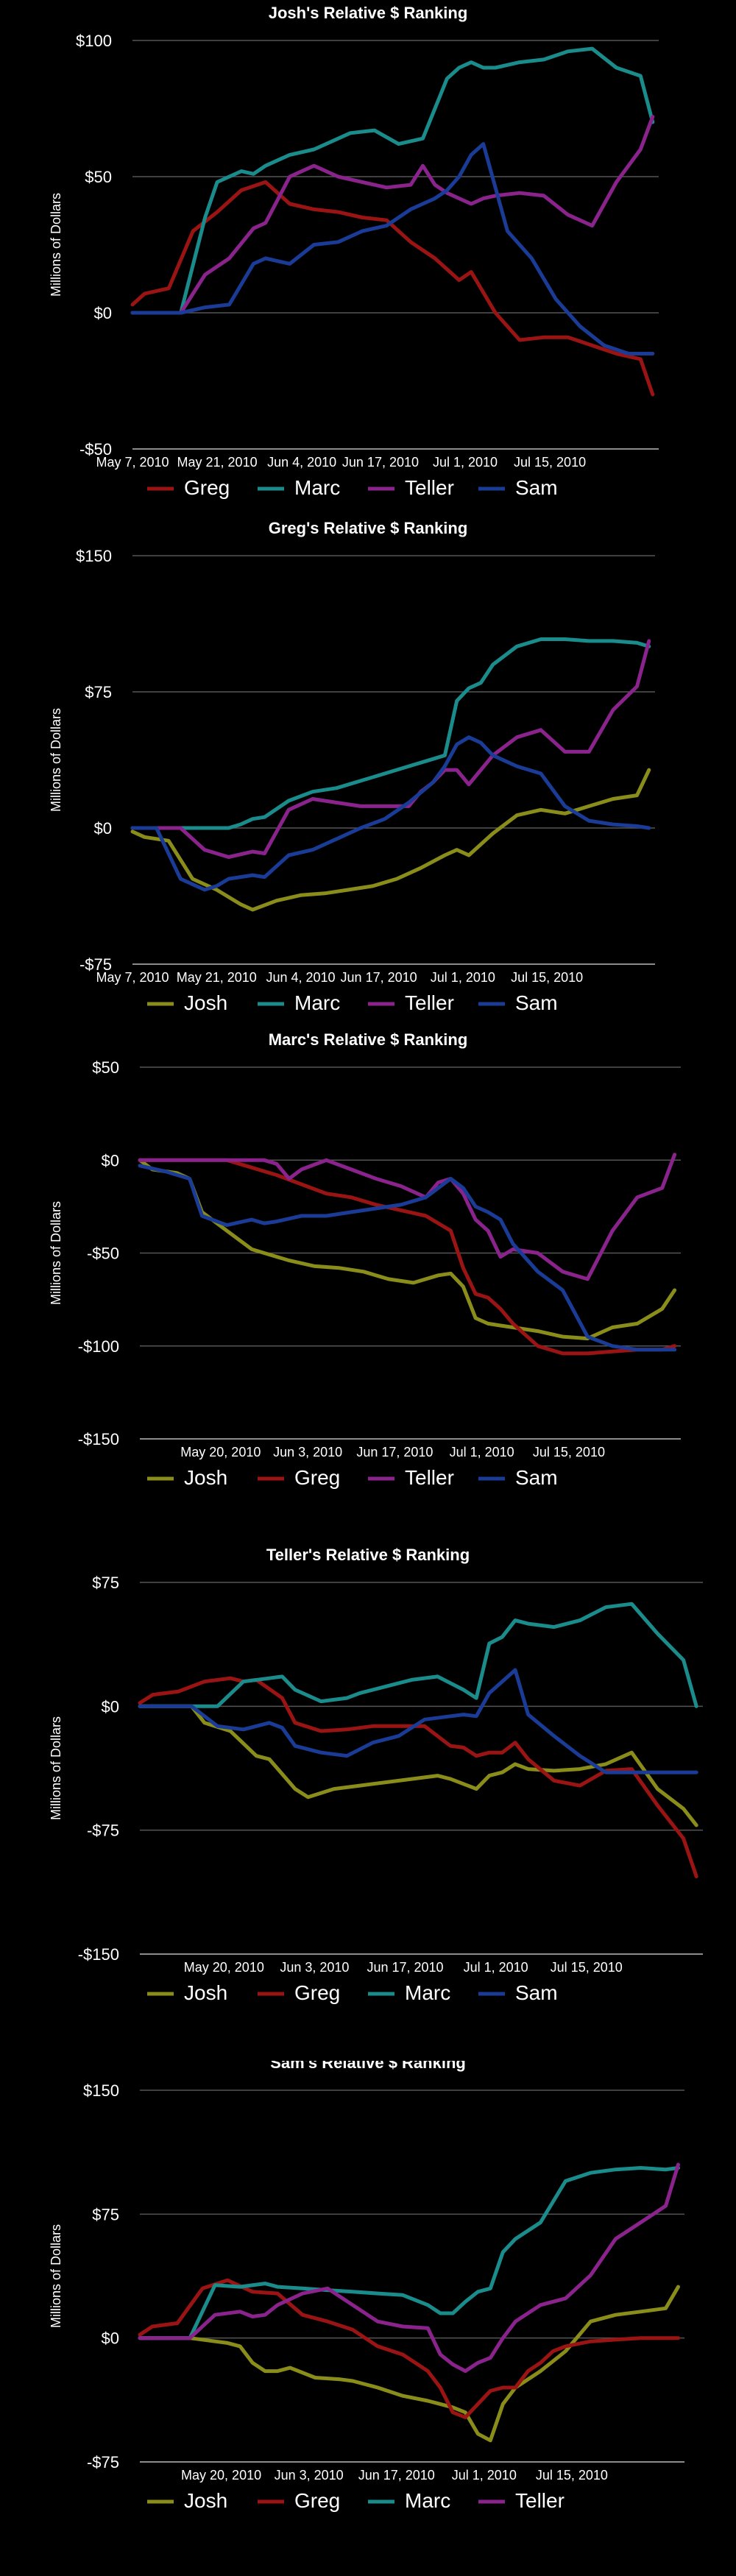 The width and height of the screenshot is (736, 2576). What do you see at coordinates (368, 1039) in the screenshot?
I see `chart-title: Marc's Relative $ Ranking` at bounding box center [368, 1039].